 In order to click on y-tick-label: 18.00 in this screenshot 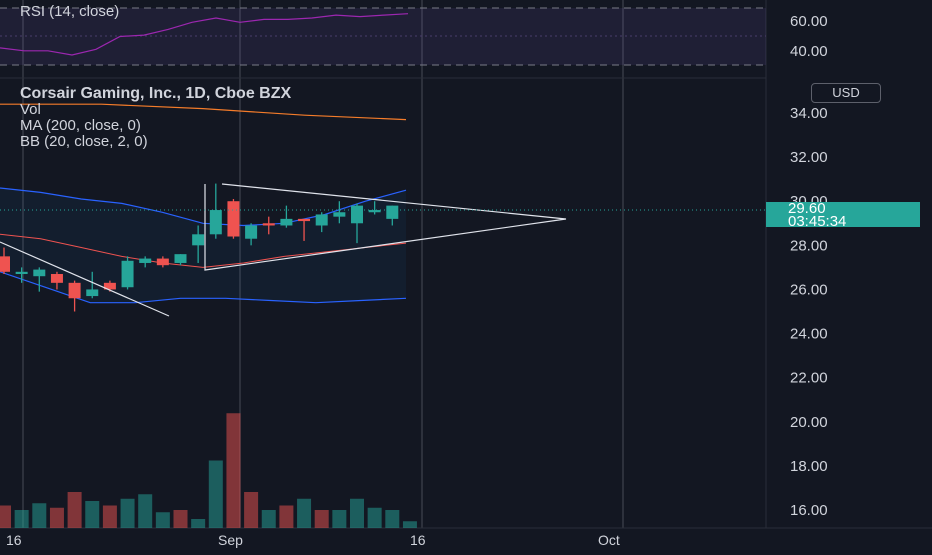, I will do `click(809, 466)`.